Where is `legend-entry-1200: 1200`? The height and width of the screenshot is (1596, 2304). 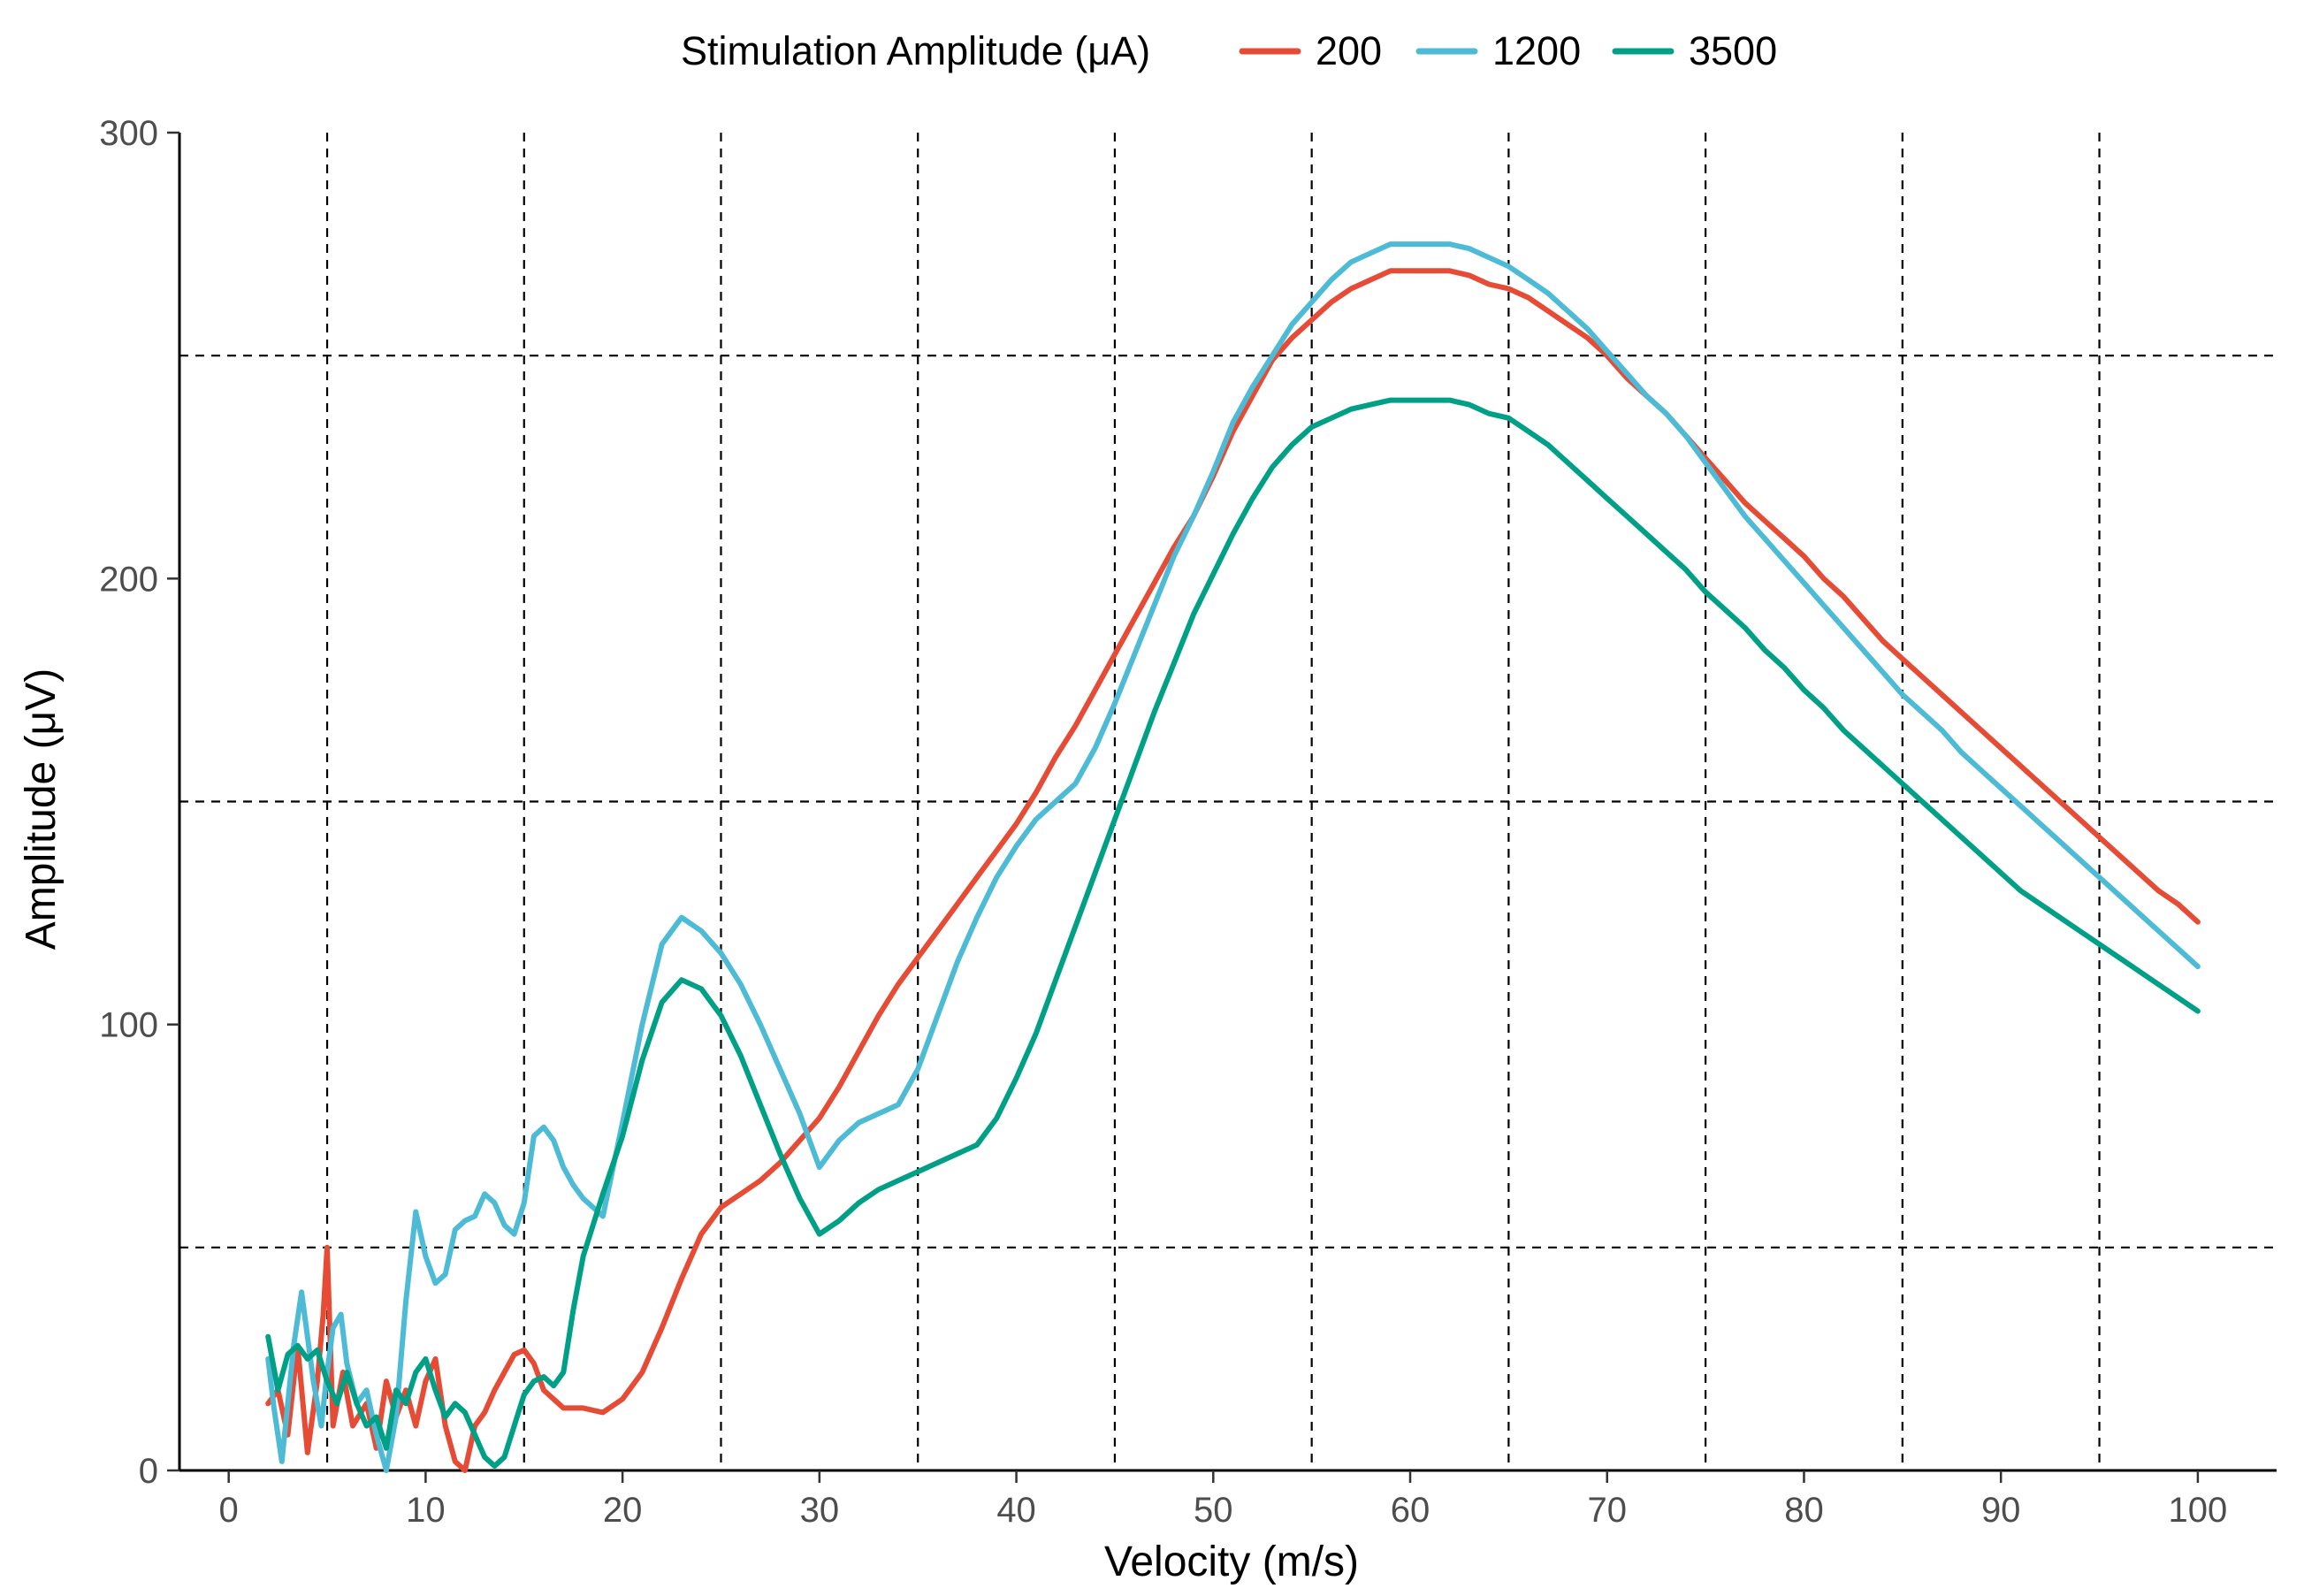
legend-entry-1200: 1200 is located at coordinates (1498, 50).